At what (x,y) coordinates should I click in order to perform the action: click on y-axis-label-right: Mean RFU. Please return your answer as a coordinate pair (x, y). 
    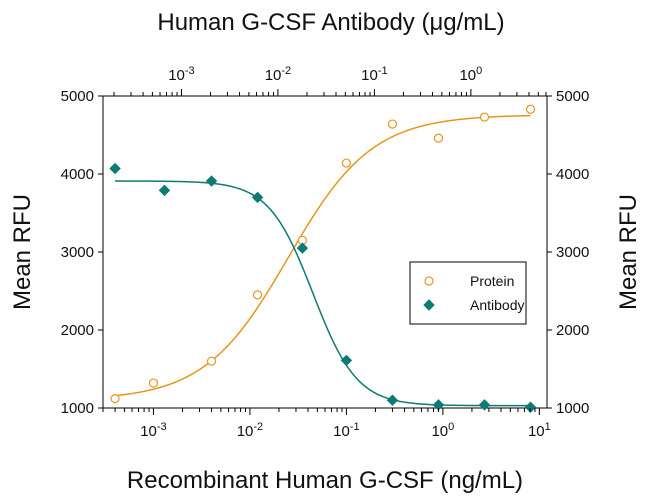
    Looking at the image, I should click on (628, 252).